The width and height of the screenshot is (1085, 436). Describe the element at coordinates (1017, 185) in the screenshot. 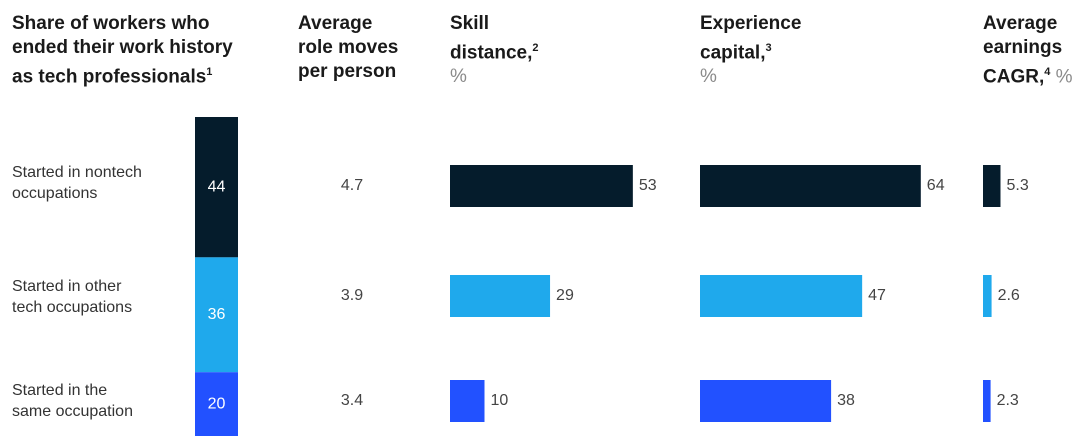

I see `earnings-label-nontech: 5.3` at that location.